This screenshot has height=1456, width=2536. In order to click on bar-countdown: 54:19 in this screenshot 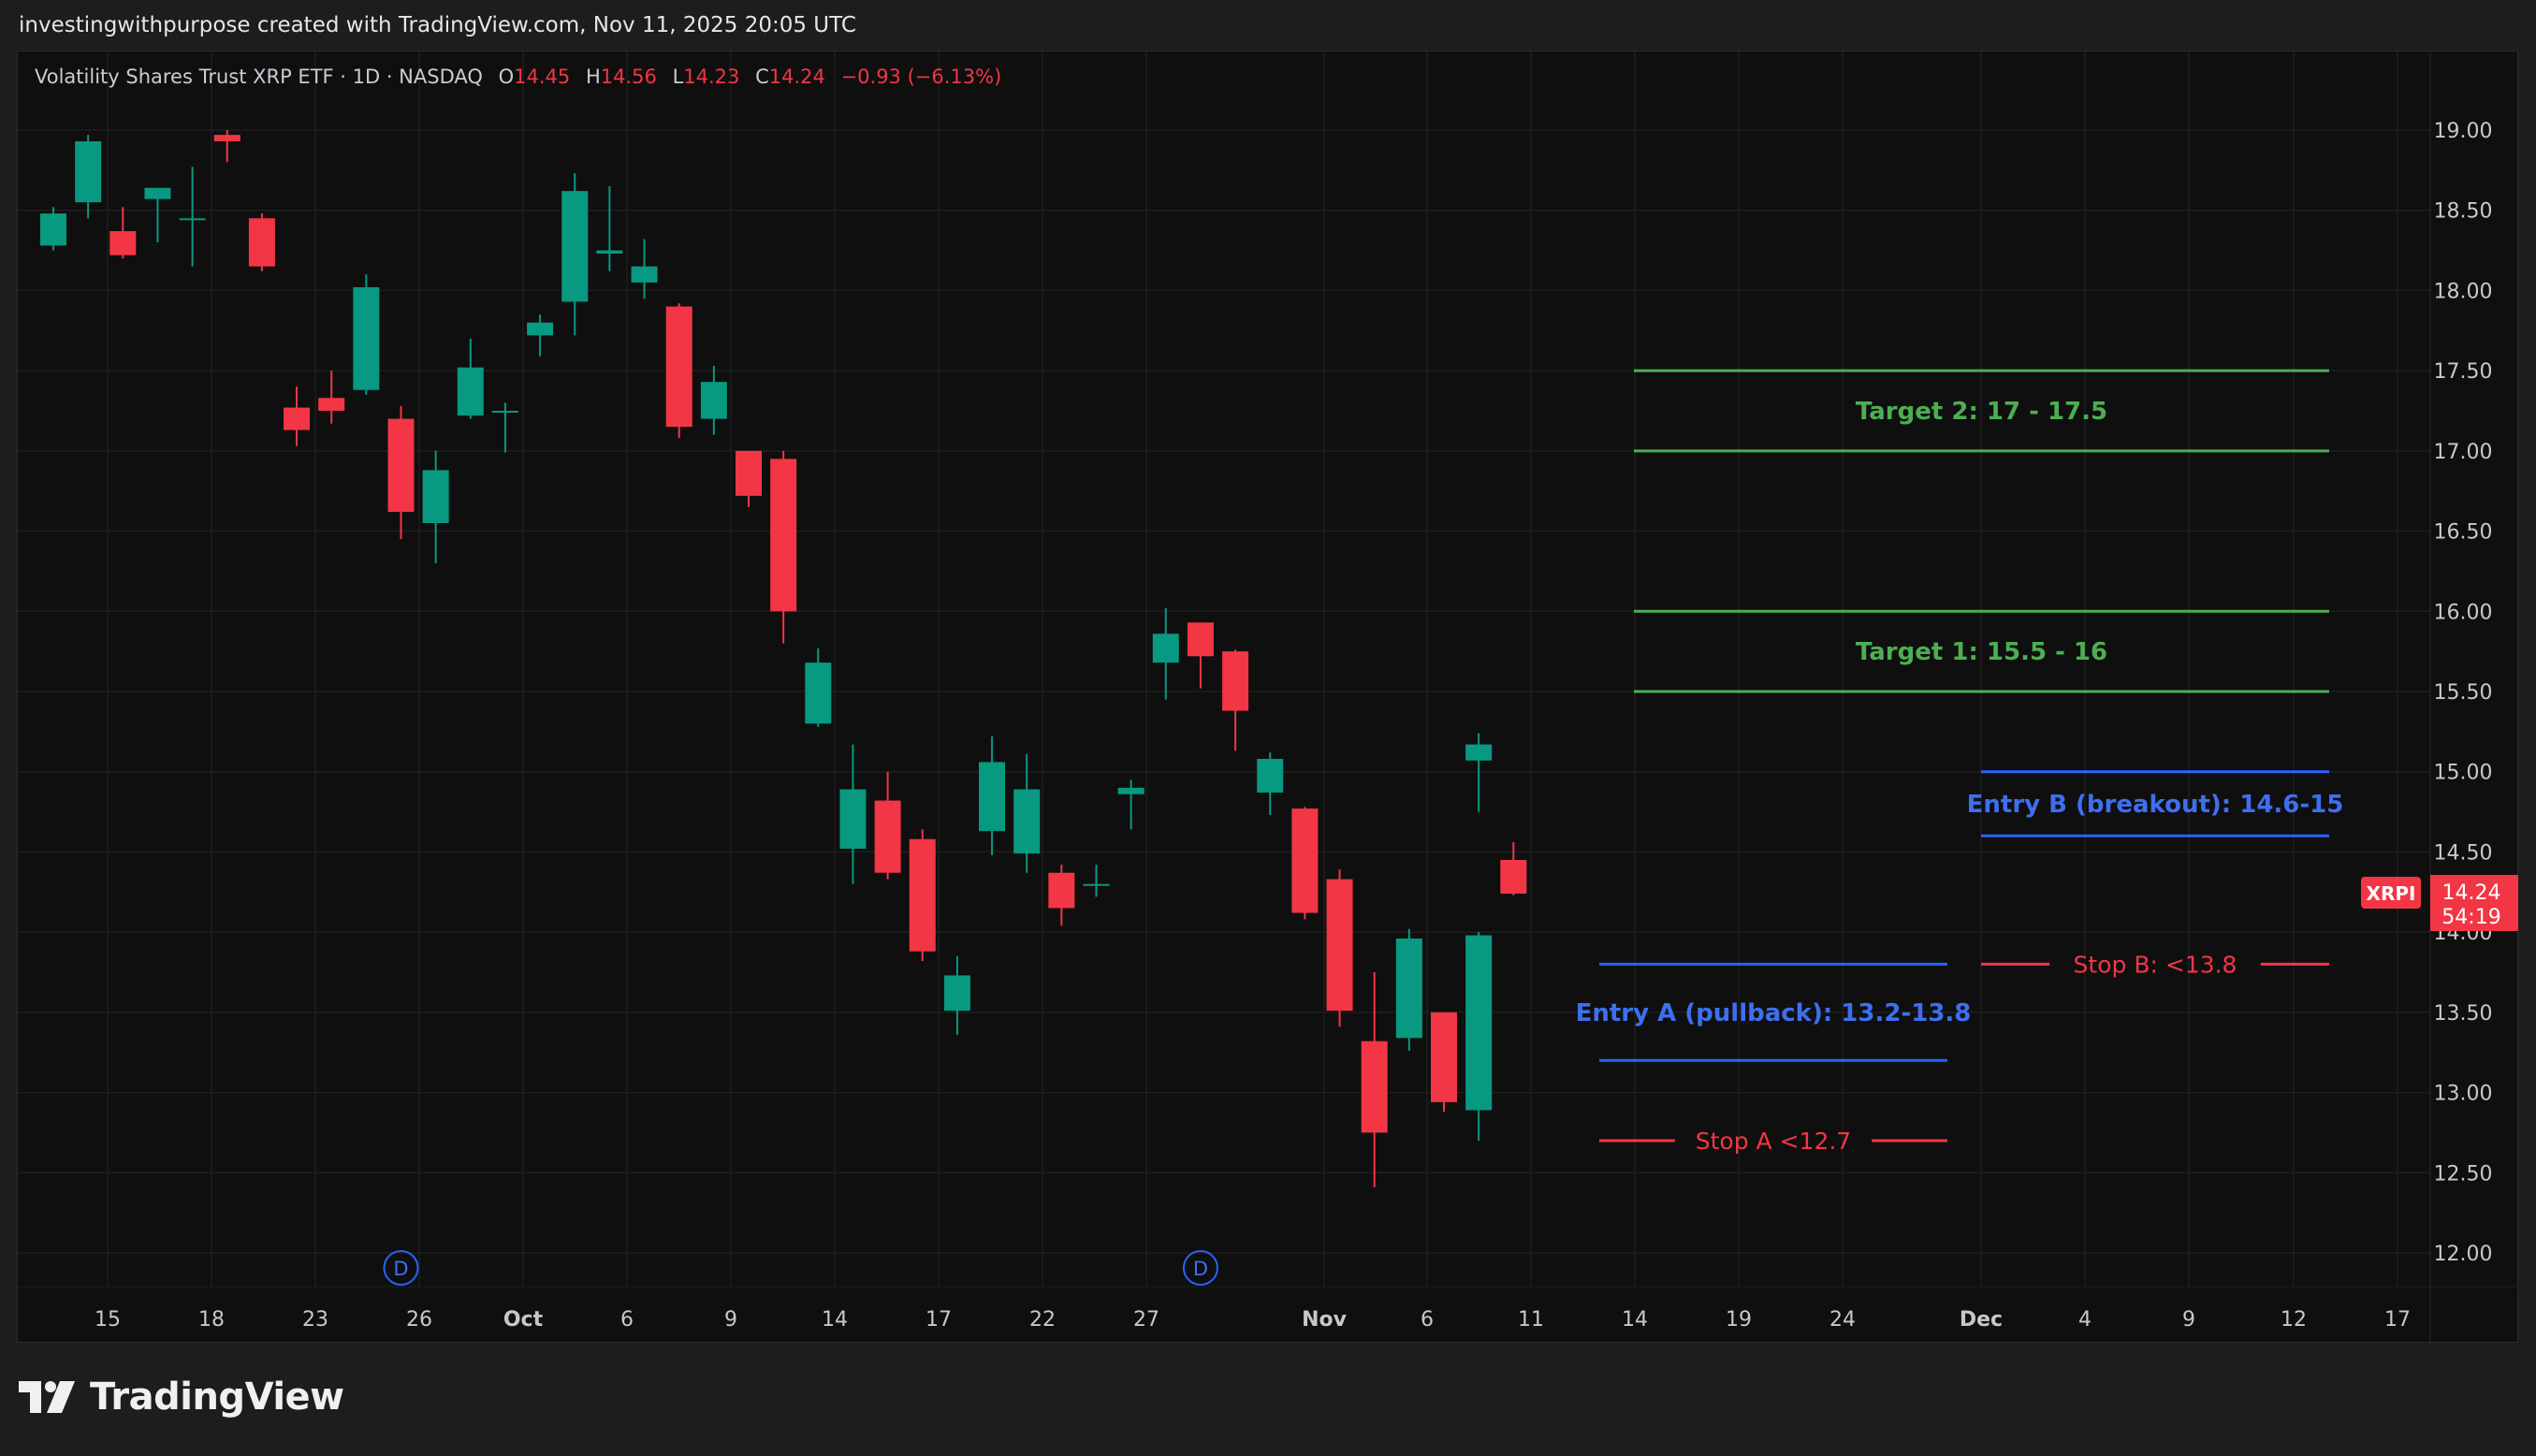, I will do `click(2470, 917)`.